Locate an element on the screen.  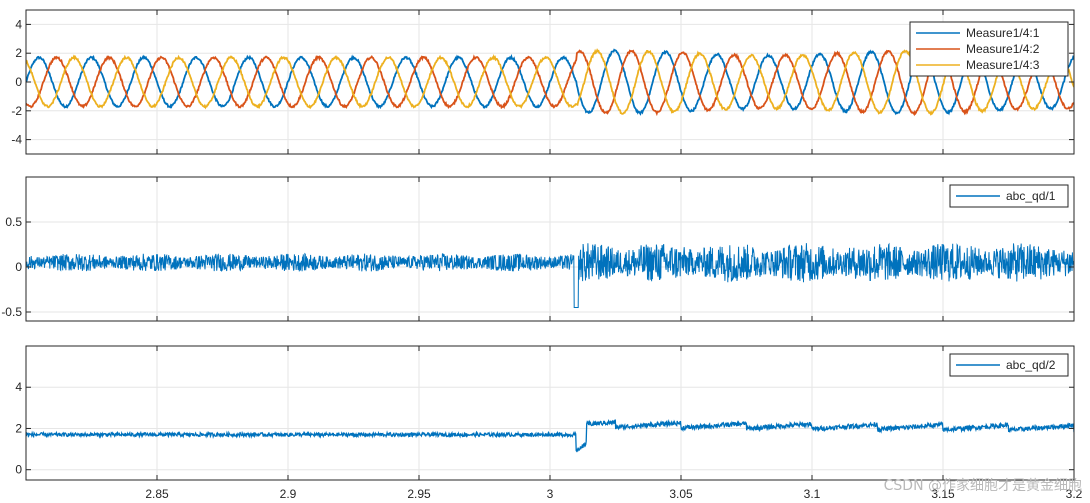
x-tick-label: 3 is located at coordinates (550, 494).